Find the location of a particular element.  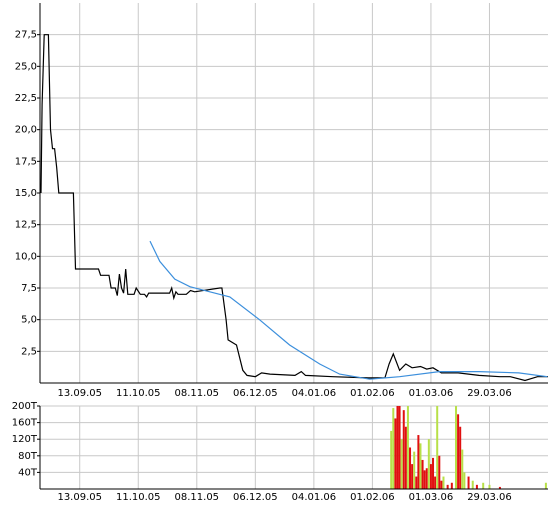

y-tick-label: 120T is located at coordinates (25, 439).